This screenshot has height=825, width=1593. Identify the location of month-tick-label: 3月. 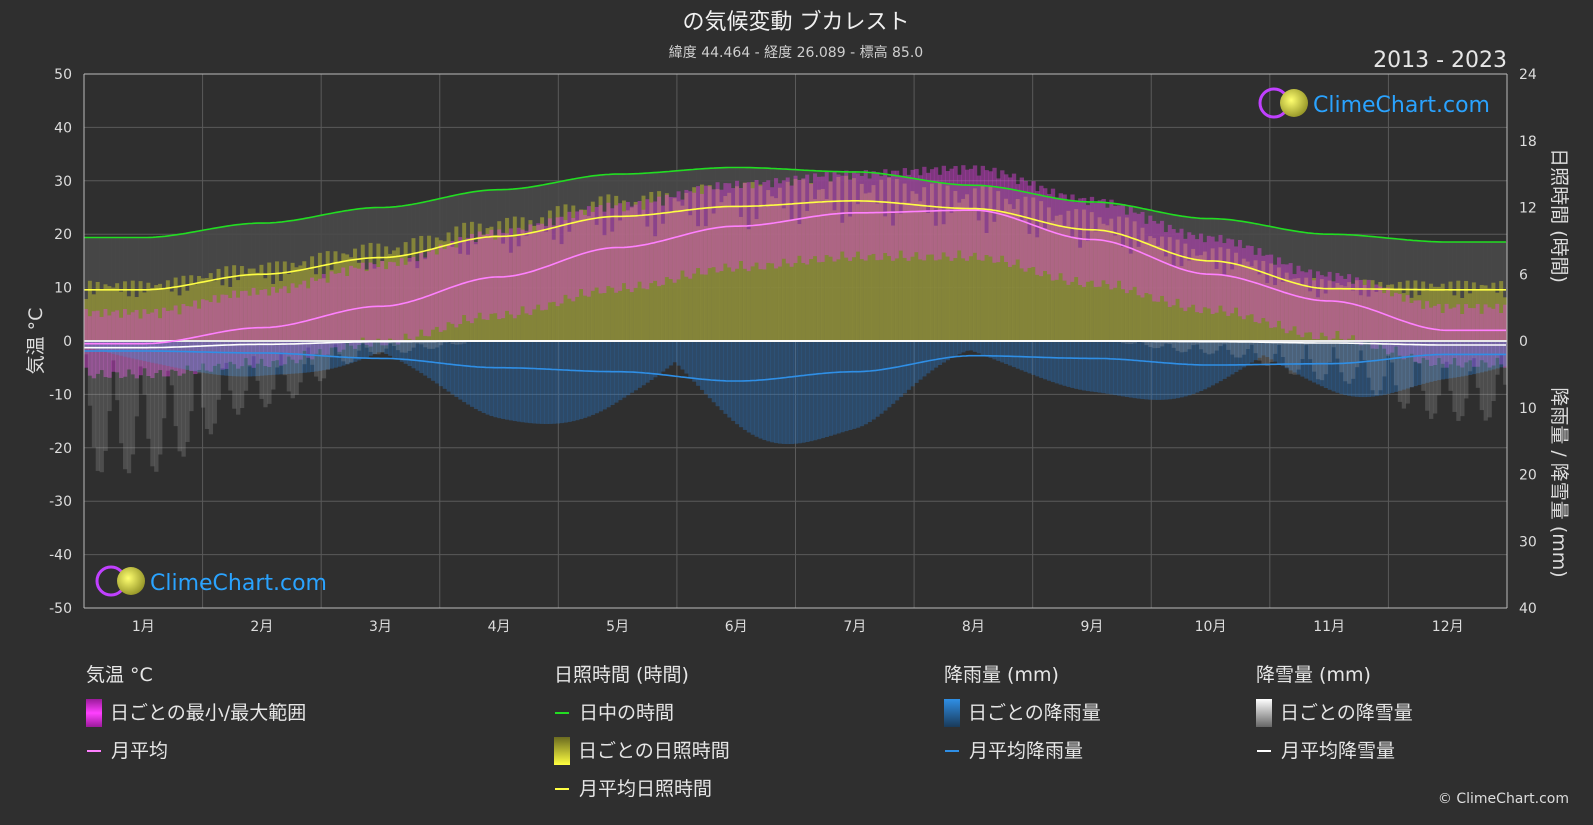
(380, 627).